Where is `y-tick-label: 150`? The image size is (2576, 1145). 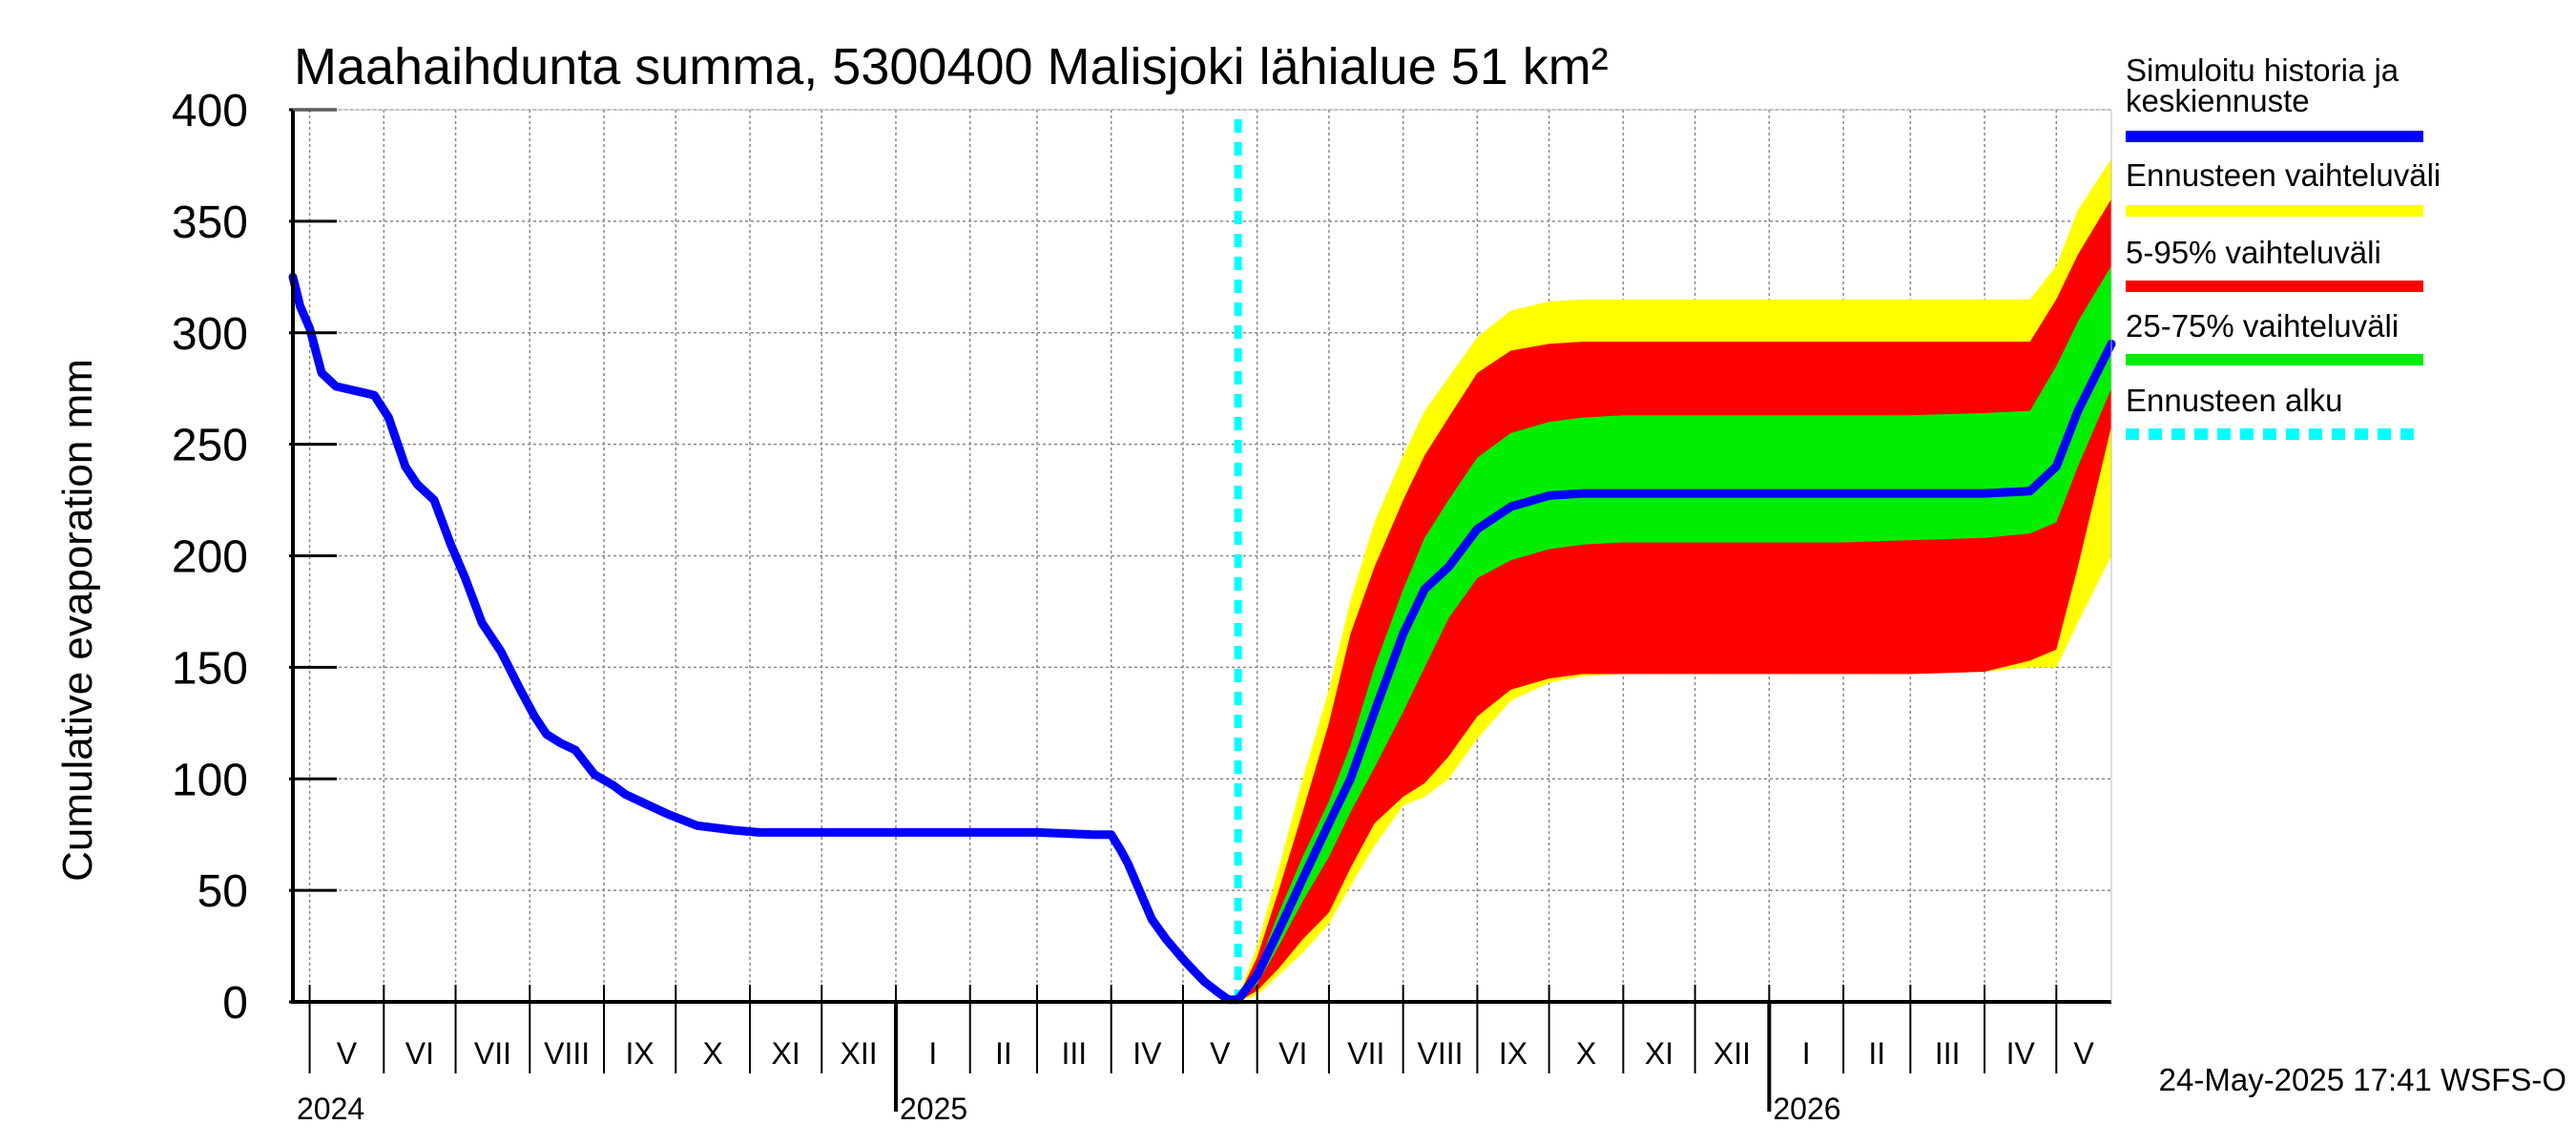
y-tick-label: 150 is located at coordinates (210, 668).